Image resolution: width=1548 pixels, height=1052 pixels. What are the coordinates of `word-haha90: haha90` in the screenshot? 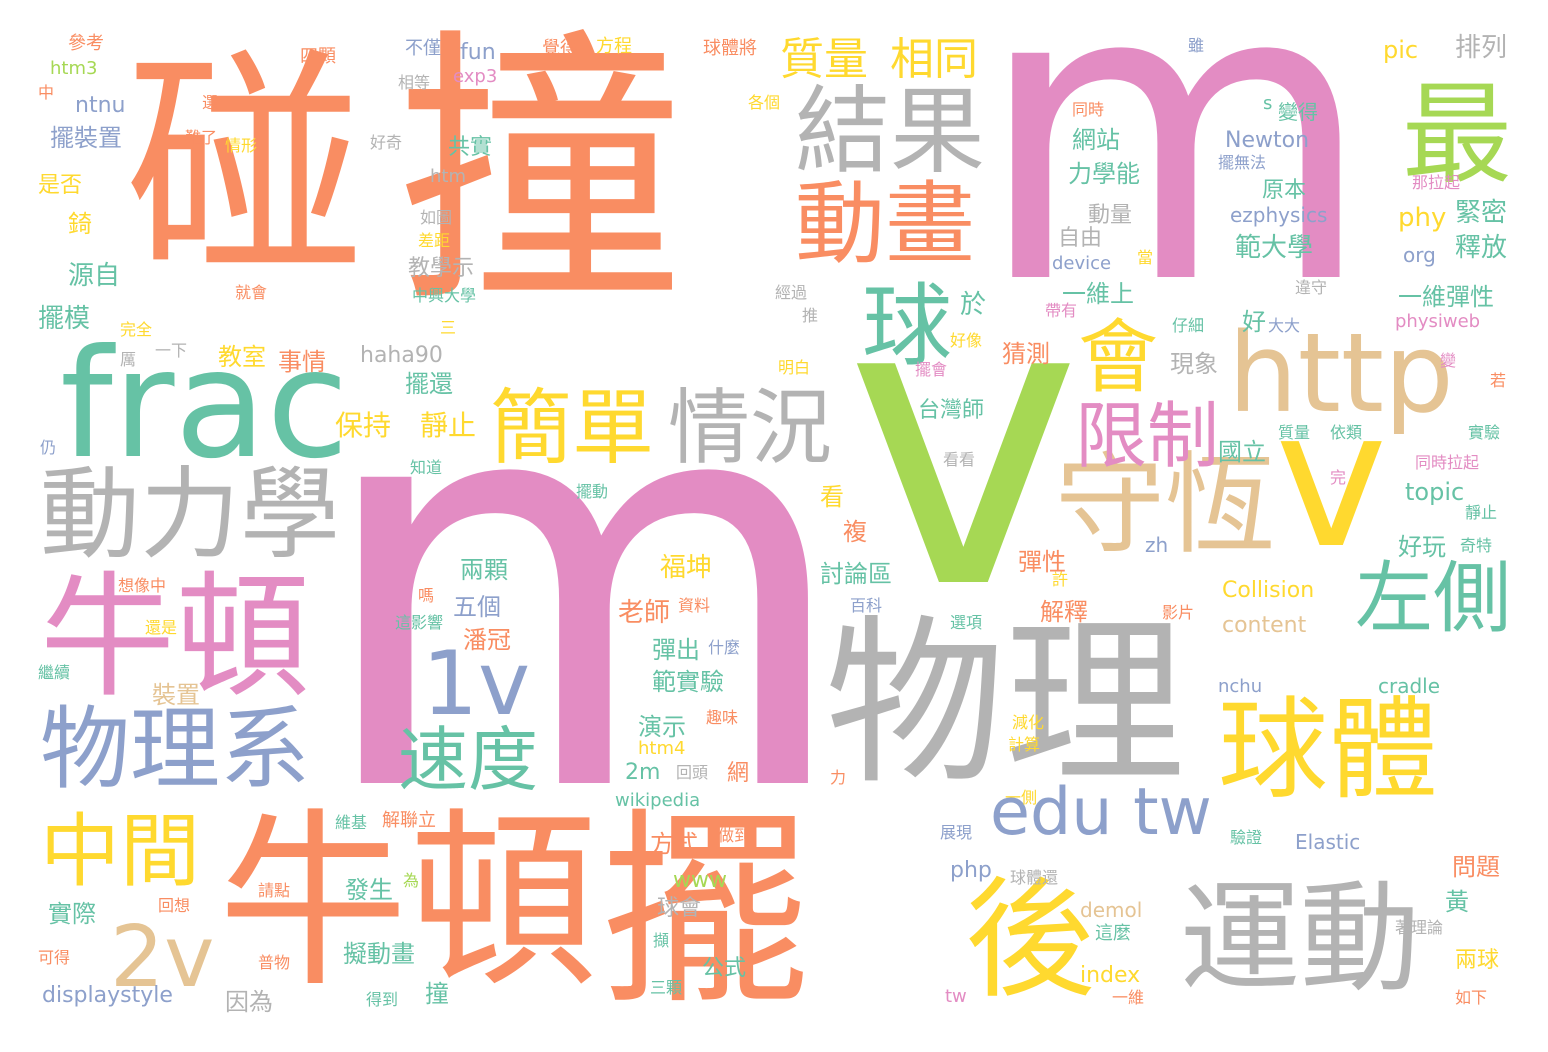 It's located at (401, 356).